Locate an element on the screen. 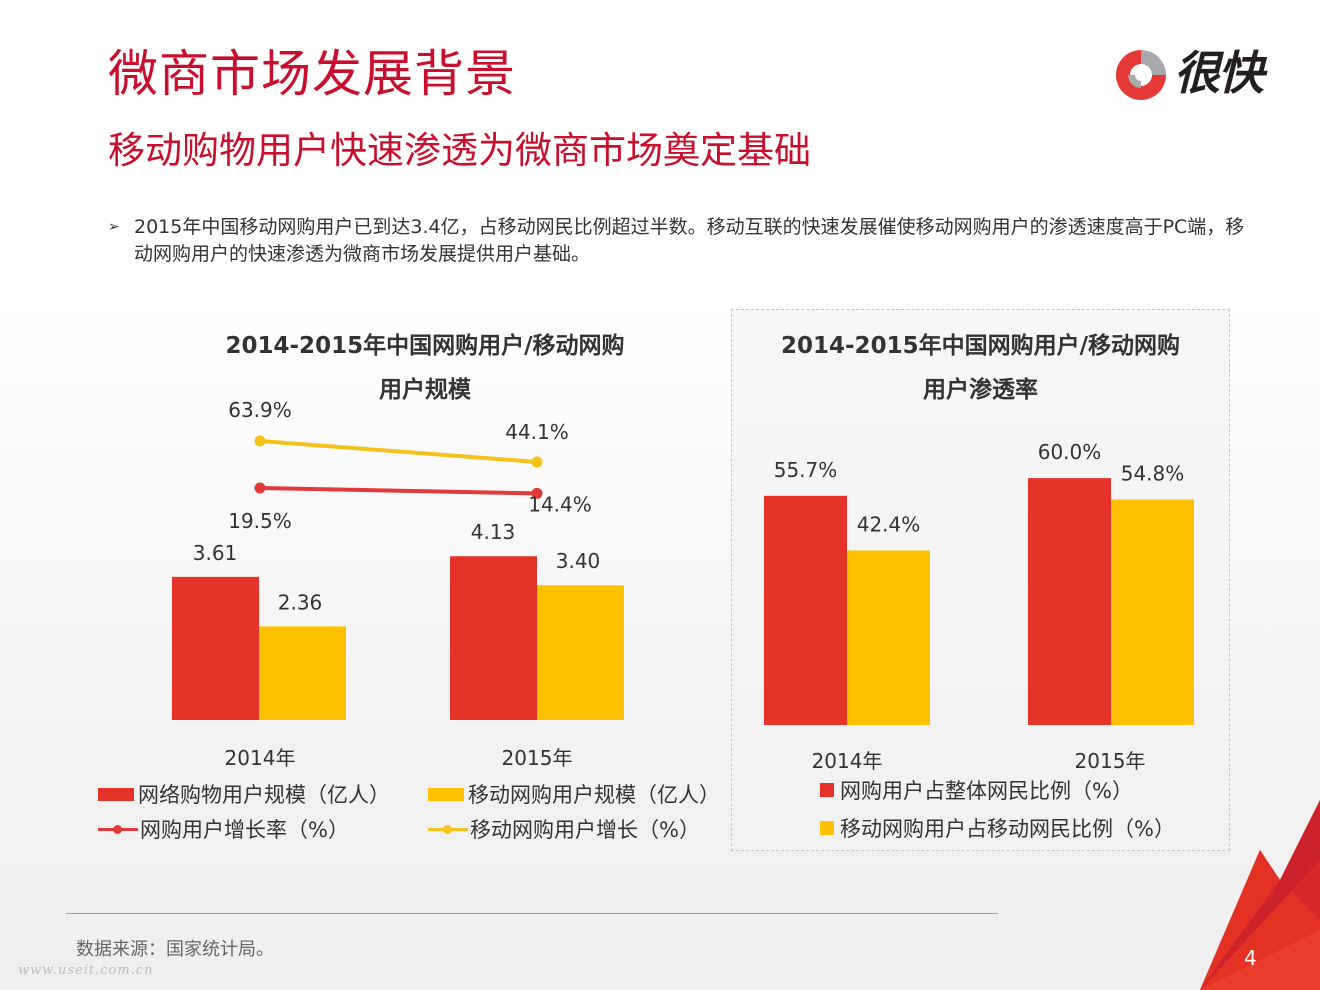 This screenshot has height=990, width=1320. footer-divider is located at coordinates (532, 913).